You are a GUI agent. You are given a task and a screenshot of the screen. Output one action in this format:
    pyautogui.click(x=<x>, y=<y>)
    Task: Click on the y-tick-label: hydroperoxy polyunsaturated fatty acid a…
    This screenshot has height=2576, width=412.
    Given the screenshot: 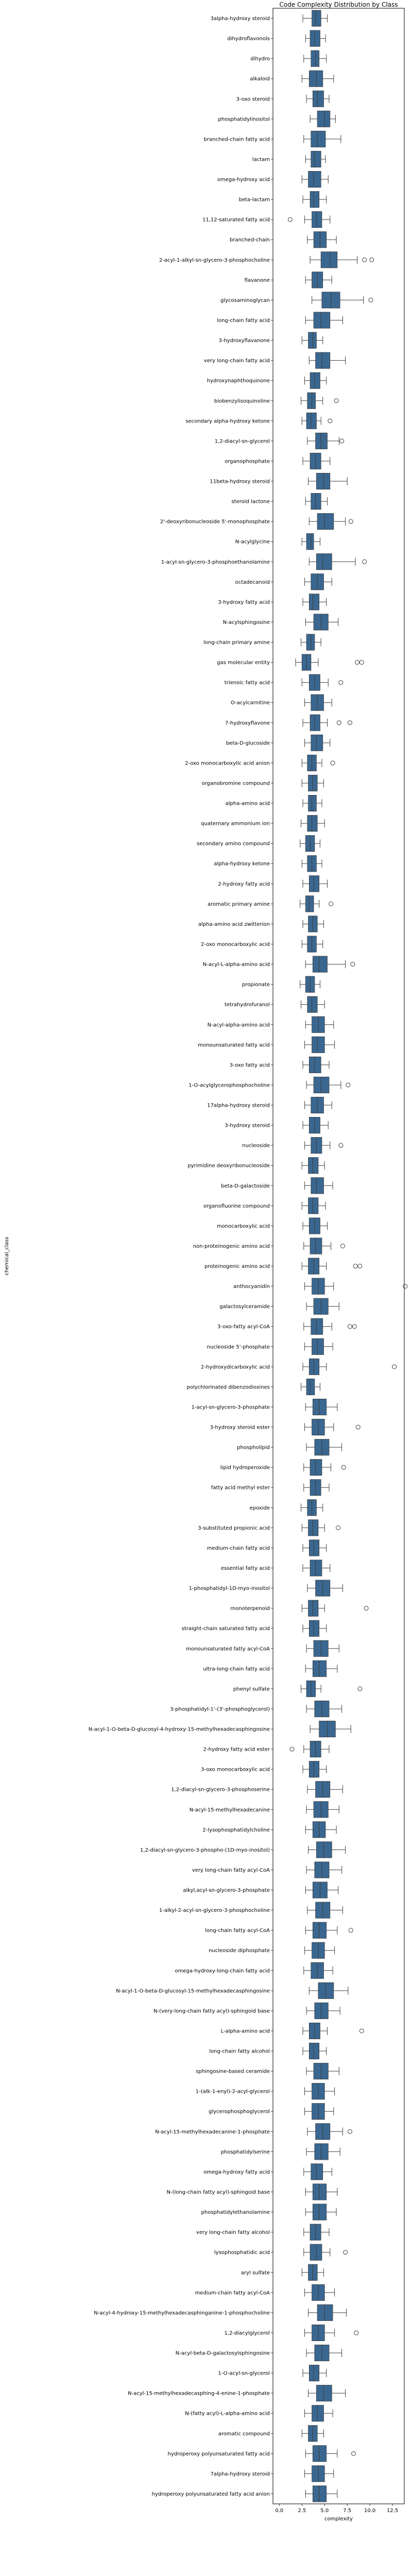 What is the action you would take?
    pyautogui.click(x=211, y=2494)
    